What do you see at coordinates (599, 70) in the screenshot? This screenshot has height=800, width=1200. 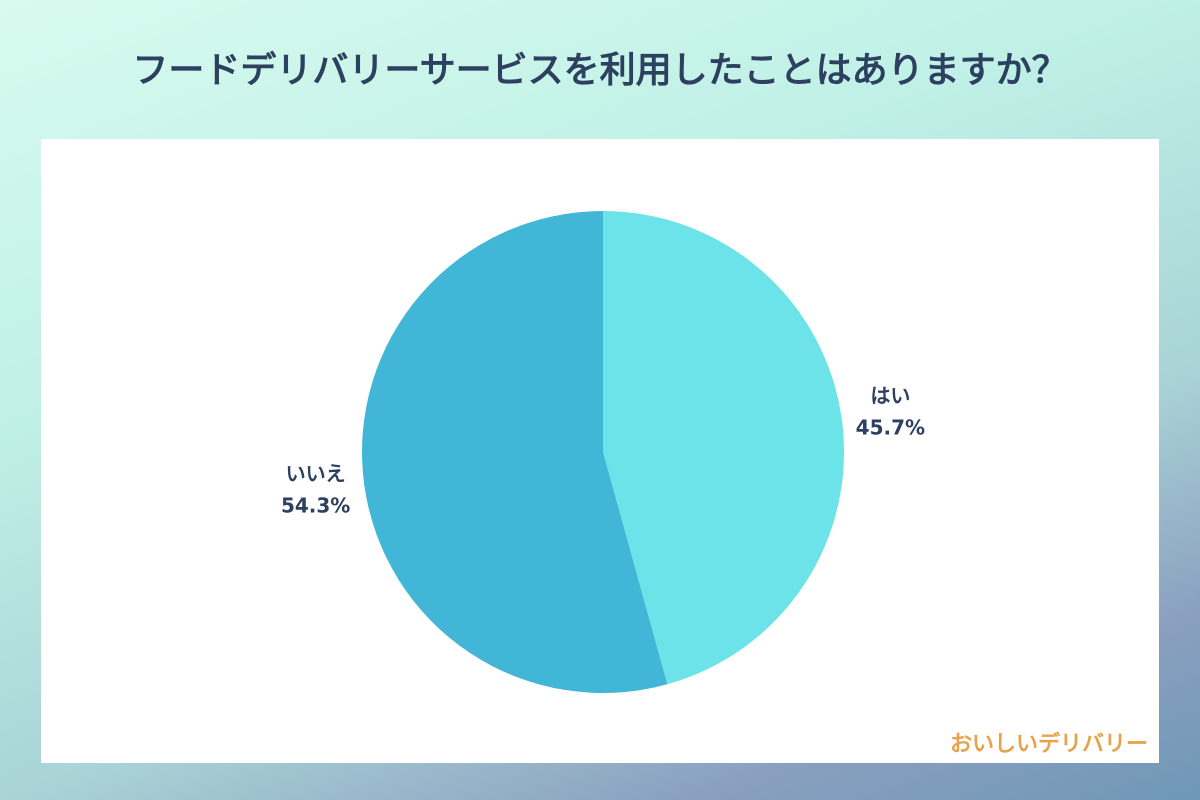 I see `chart-title: フードデリバリーサービスを利用したことはありますか？` at bounding box center [599, 70].